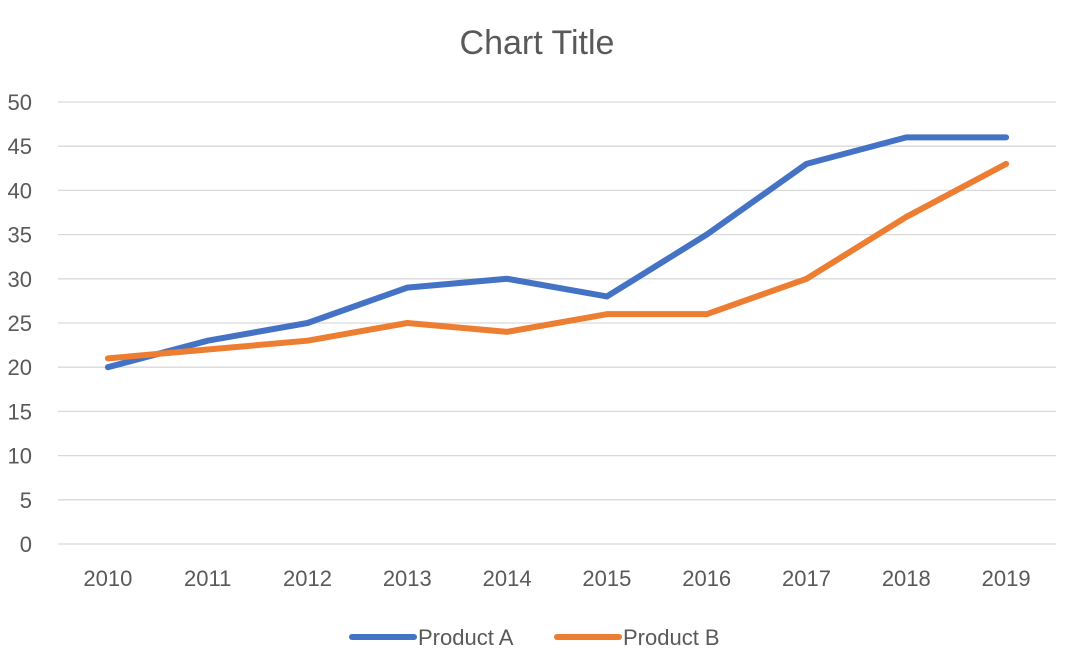 The height and width of the screenshot is (671, 1080). Describe the element at coordinates (207, 578) in the screenshot. I see `x-tick-label: 2011` at that location.